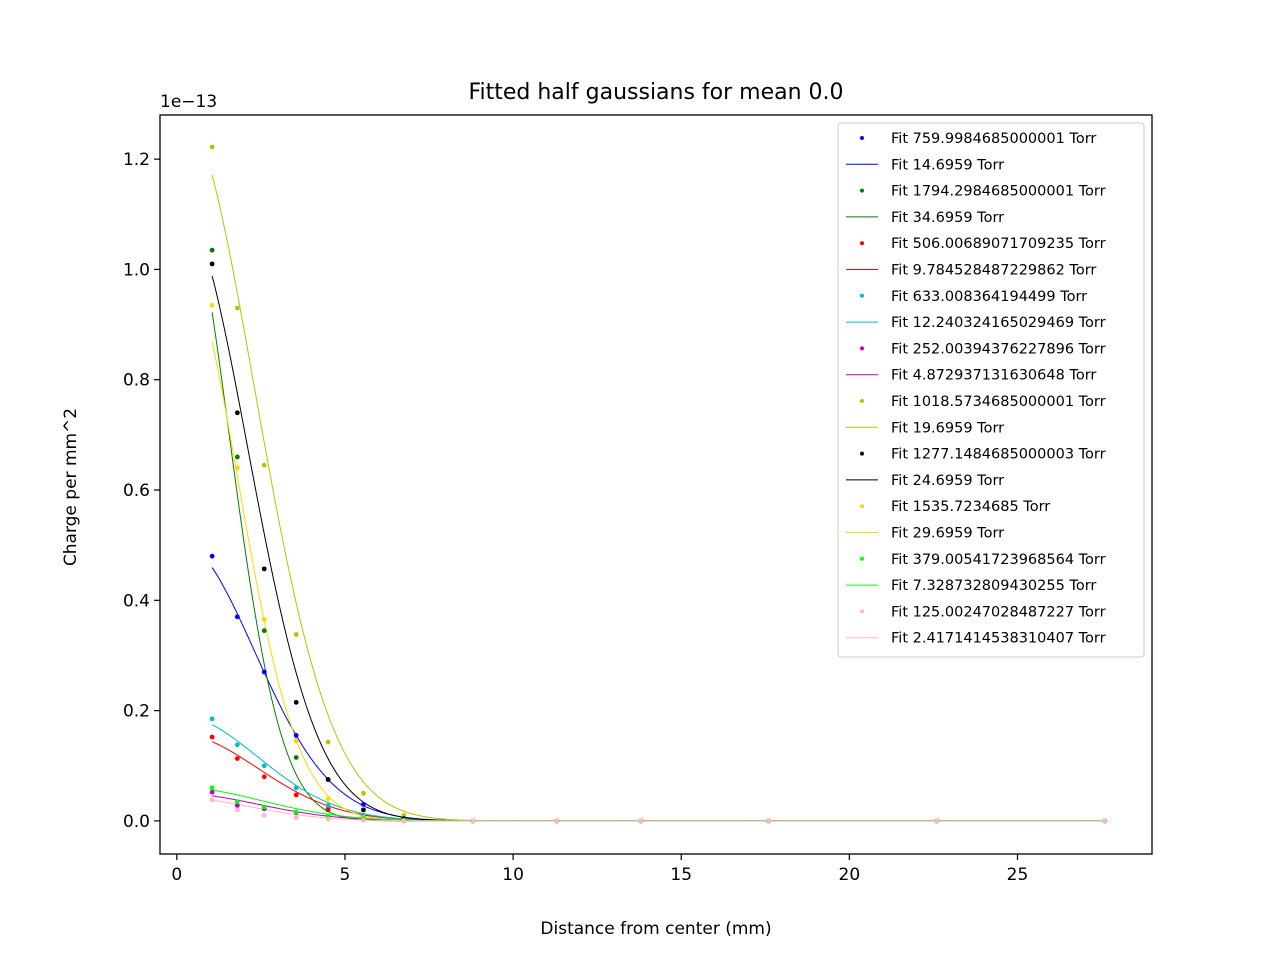  What do you see at coordinates (993, 271) in the screenshot?
I see `legend-entry-label: Fit 9.784528487229862 Torr` at bounding box center [993, 271].